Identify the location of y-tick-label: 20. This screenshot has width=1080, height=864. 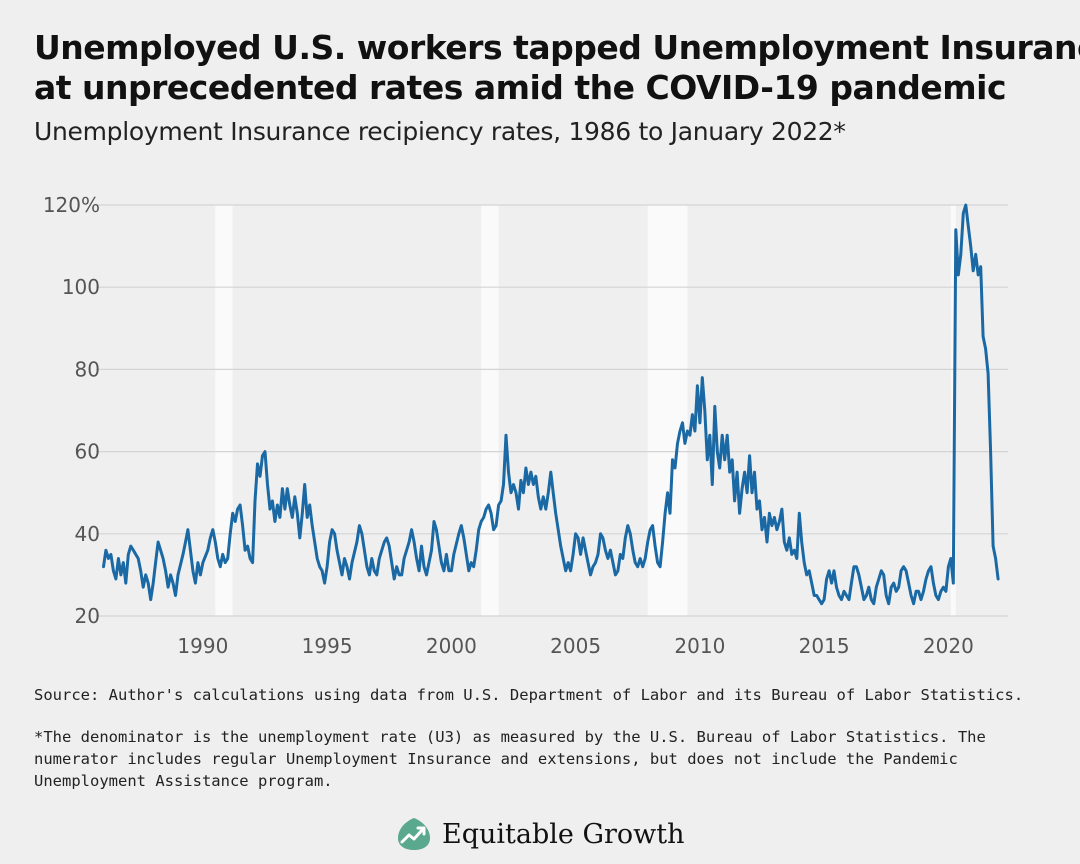
(87, 616).